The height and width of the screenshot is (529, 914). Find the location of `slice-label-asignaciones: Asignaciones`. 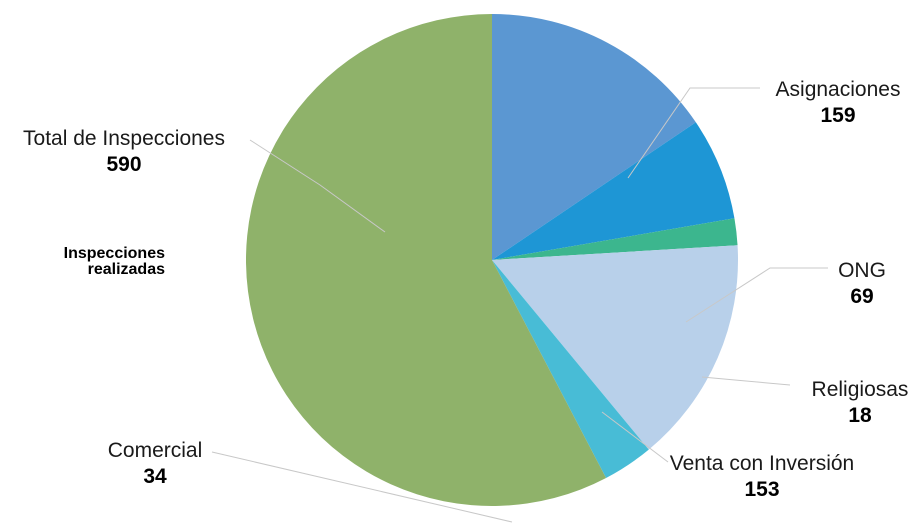

slice-label-asignaciones: Asignaciones is located at coordinates (838, 89).